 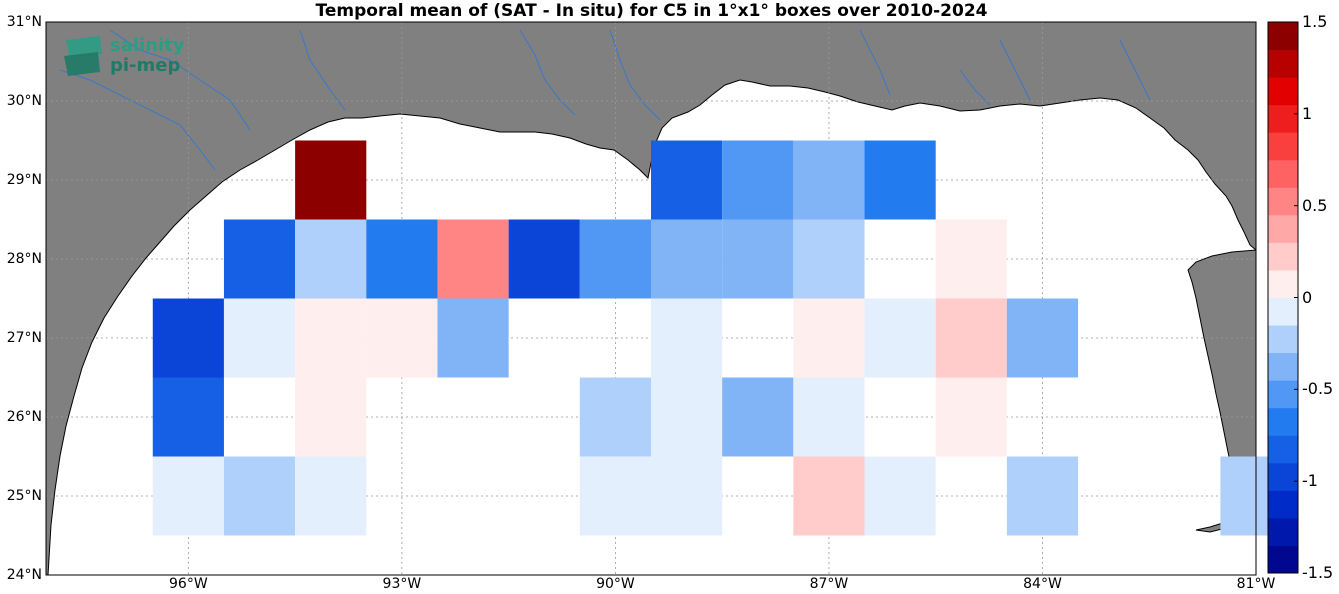 What do you see at coordinates (1318, 389) in the screenshot?
I see `colorbar-tick-label: -0.5` at bounding box center [1318, 389].